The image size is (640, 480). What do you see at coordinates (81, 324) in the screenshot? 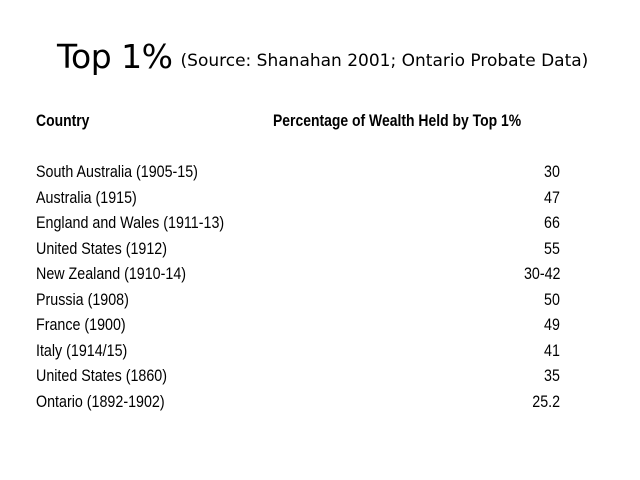
I see `country-cell: France (1900)` at bounding box center [81, 324].